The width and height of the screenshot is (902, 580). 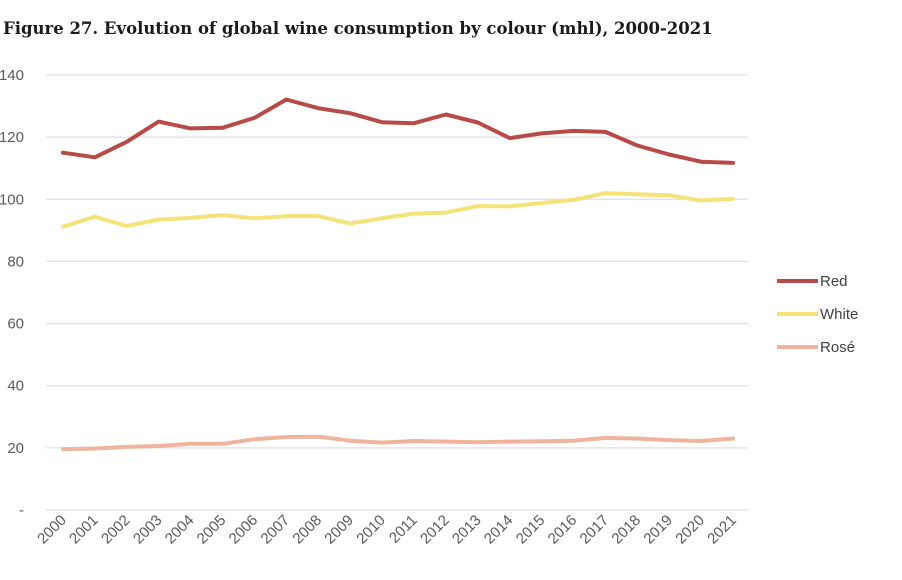 I want to click on x-tick-label: 2016, so click(x=563, y=530).